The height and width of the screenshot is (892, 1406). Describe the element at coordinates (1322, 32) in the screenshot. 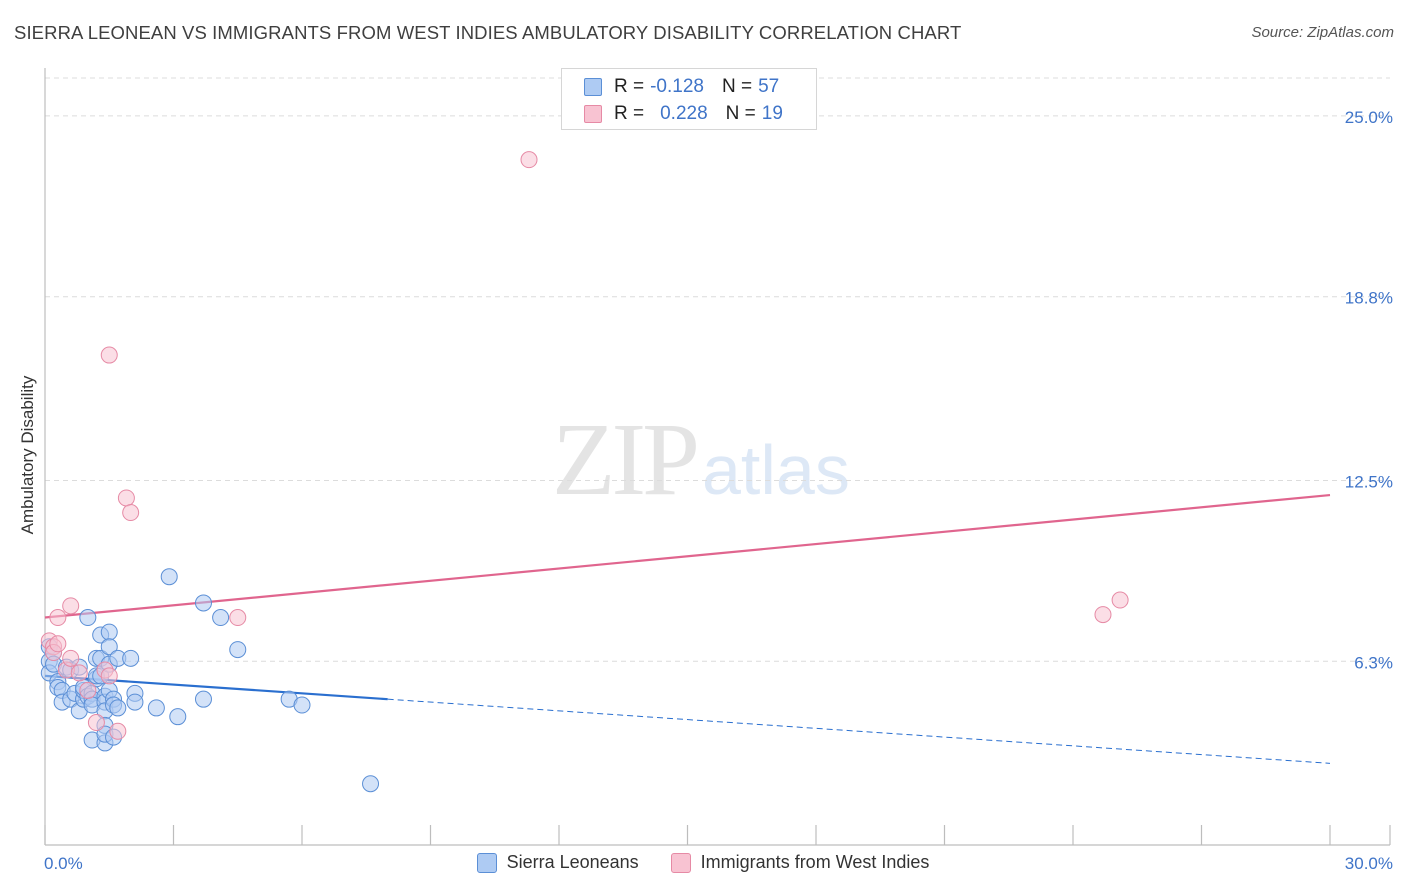

I see `source-label: Source: ZipAtlas.com` at that location.